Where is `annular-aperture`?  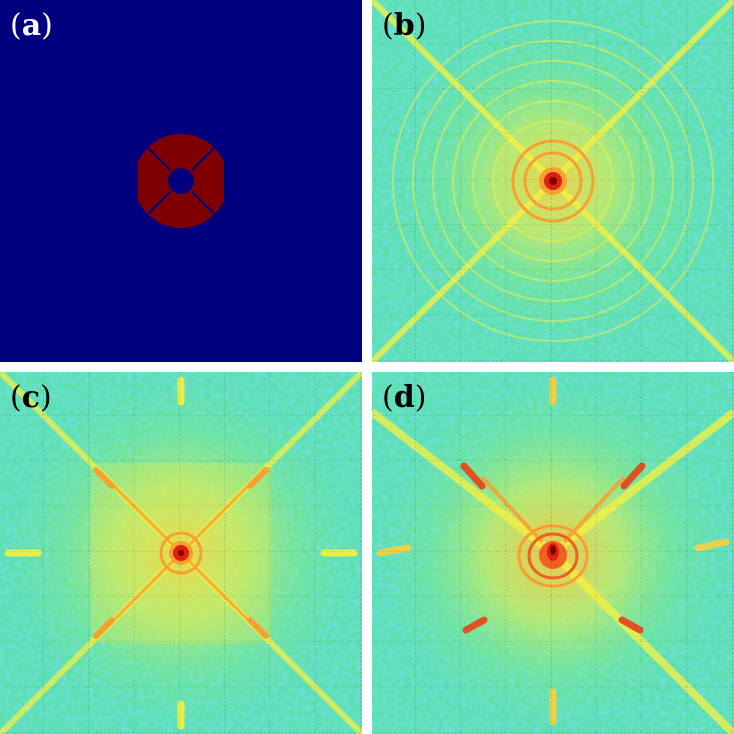 annular-aperture is located at coordinates (181, 181).